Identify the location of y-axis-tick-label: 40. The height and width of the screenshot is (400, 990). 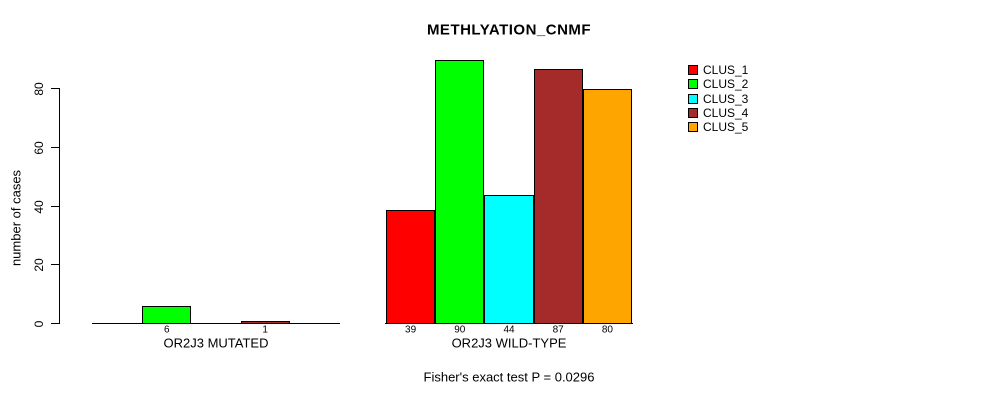
(39, 206).